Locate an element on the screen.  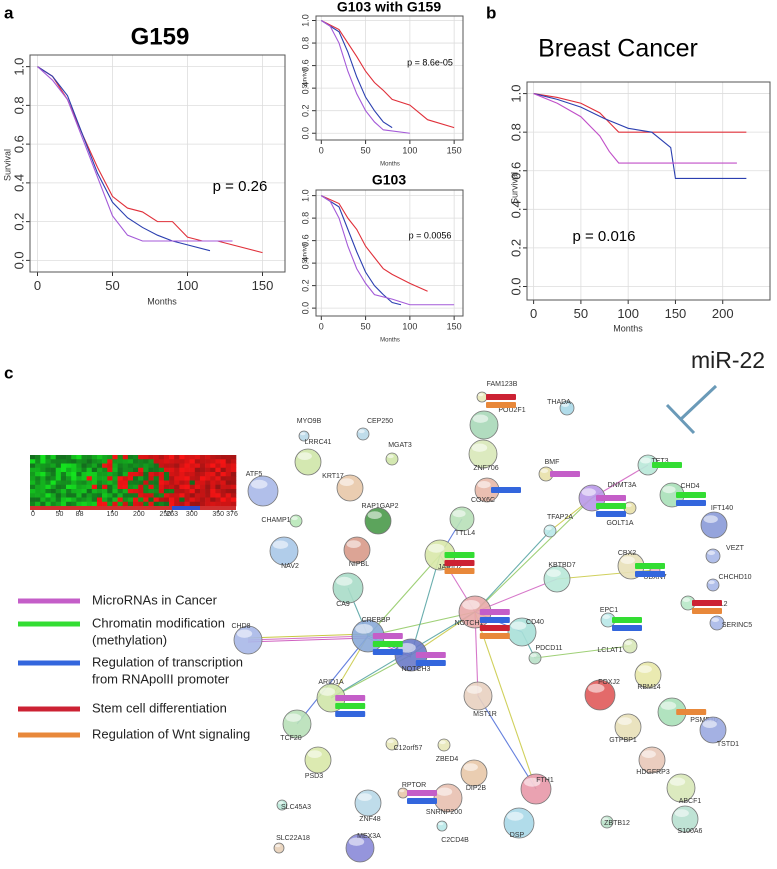
node-label: IFT140 is located at coordinates (722, 508).